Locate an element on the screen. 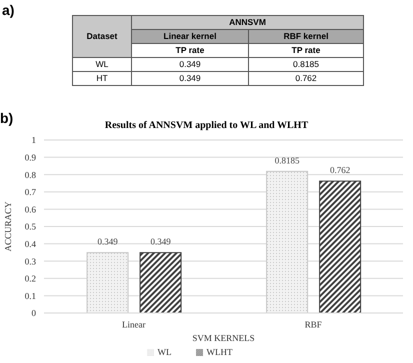 The image size is (413, 363). text: a) is located at coordinates (8, 10).